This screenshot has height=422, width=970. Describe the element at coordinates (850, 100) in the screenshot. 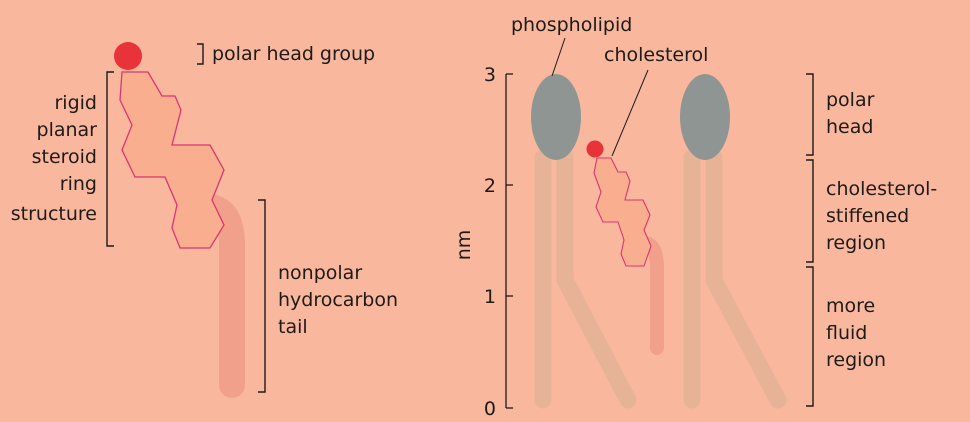

I see `polar-head-line-1: polar` at that location.